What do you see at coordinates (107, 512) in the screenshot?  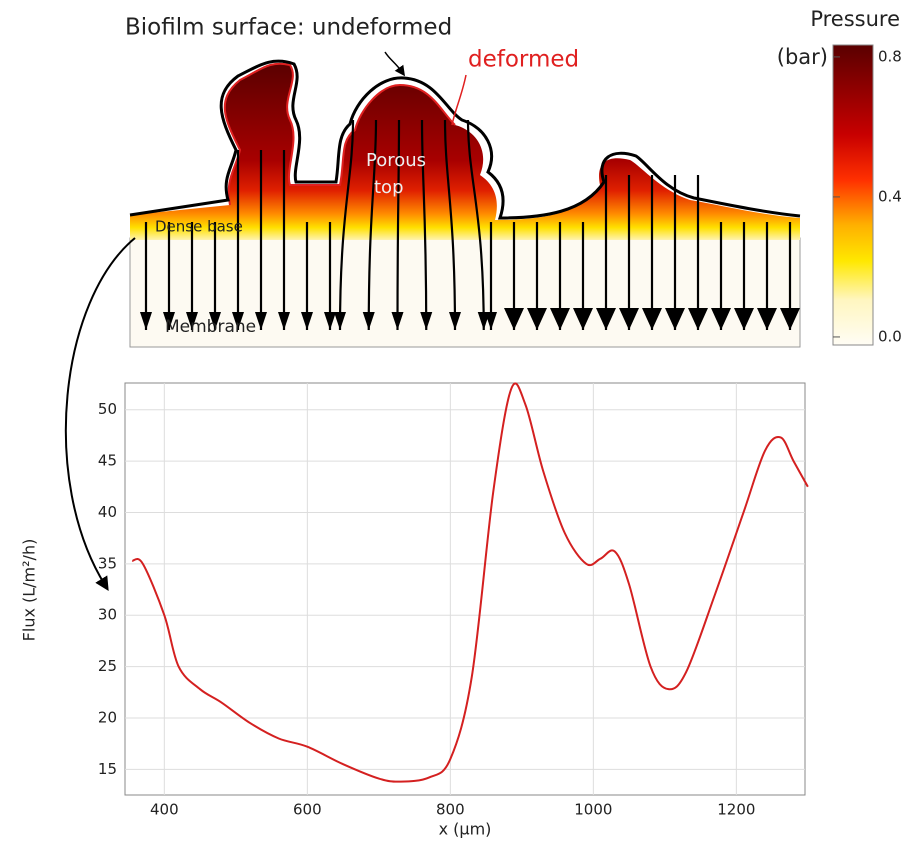 I see `y-tick-label: 40` at bounding box center [107, 512].